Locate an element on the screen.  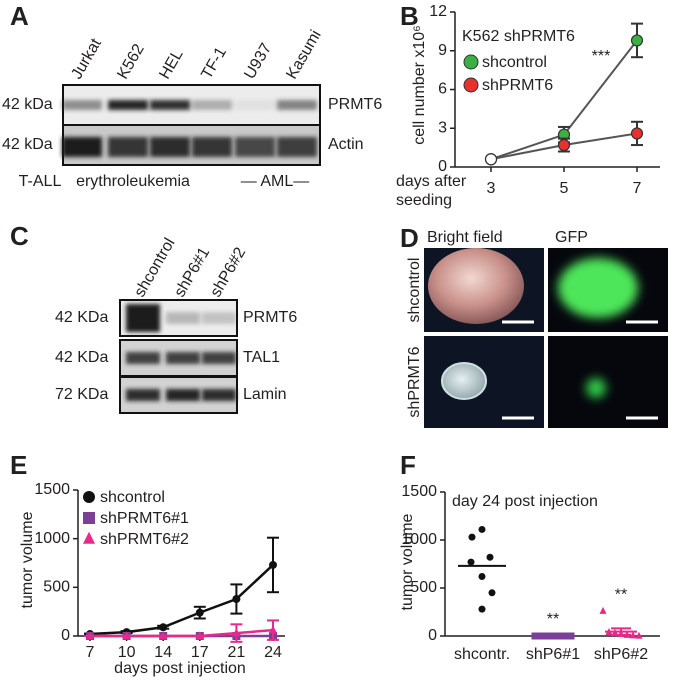
x-tick-label: 21 is located at coordinates (237, 652).